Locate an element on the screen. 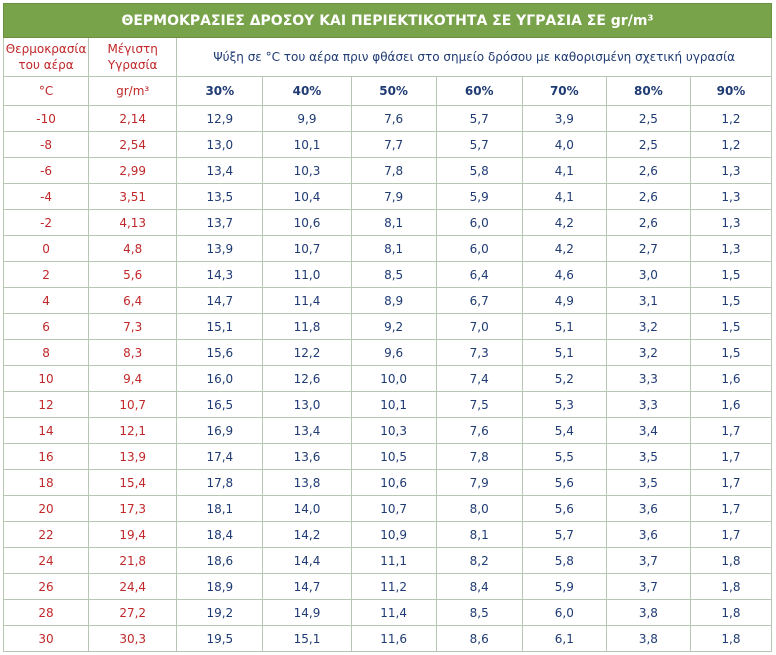 The height and width of the screenshot is (655, 776). cooling-value-cell: 18,4 is located at coordinates (220, 534).